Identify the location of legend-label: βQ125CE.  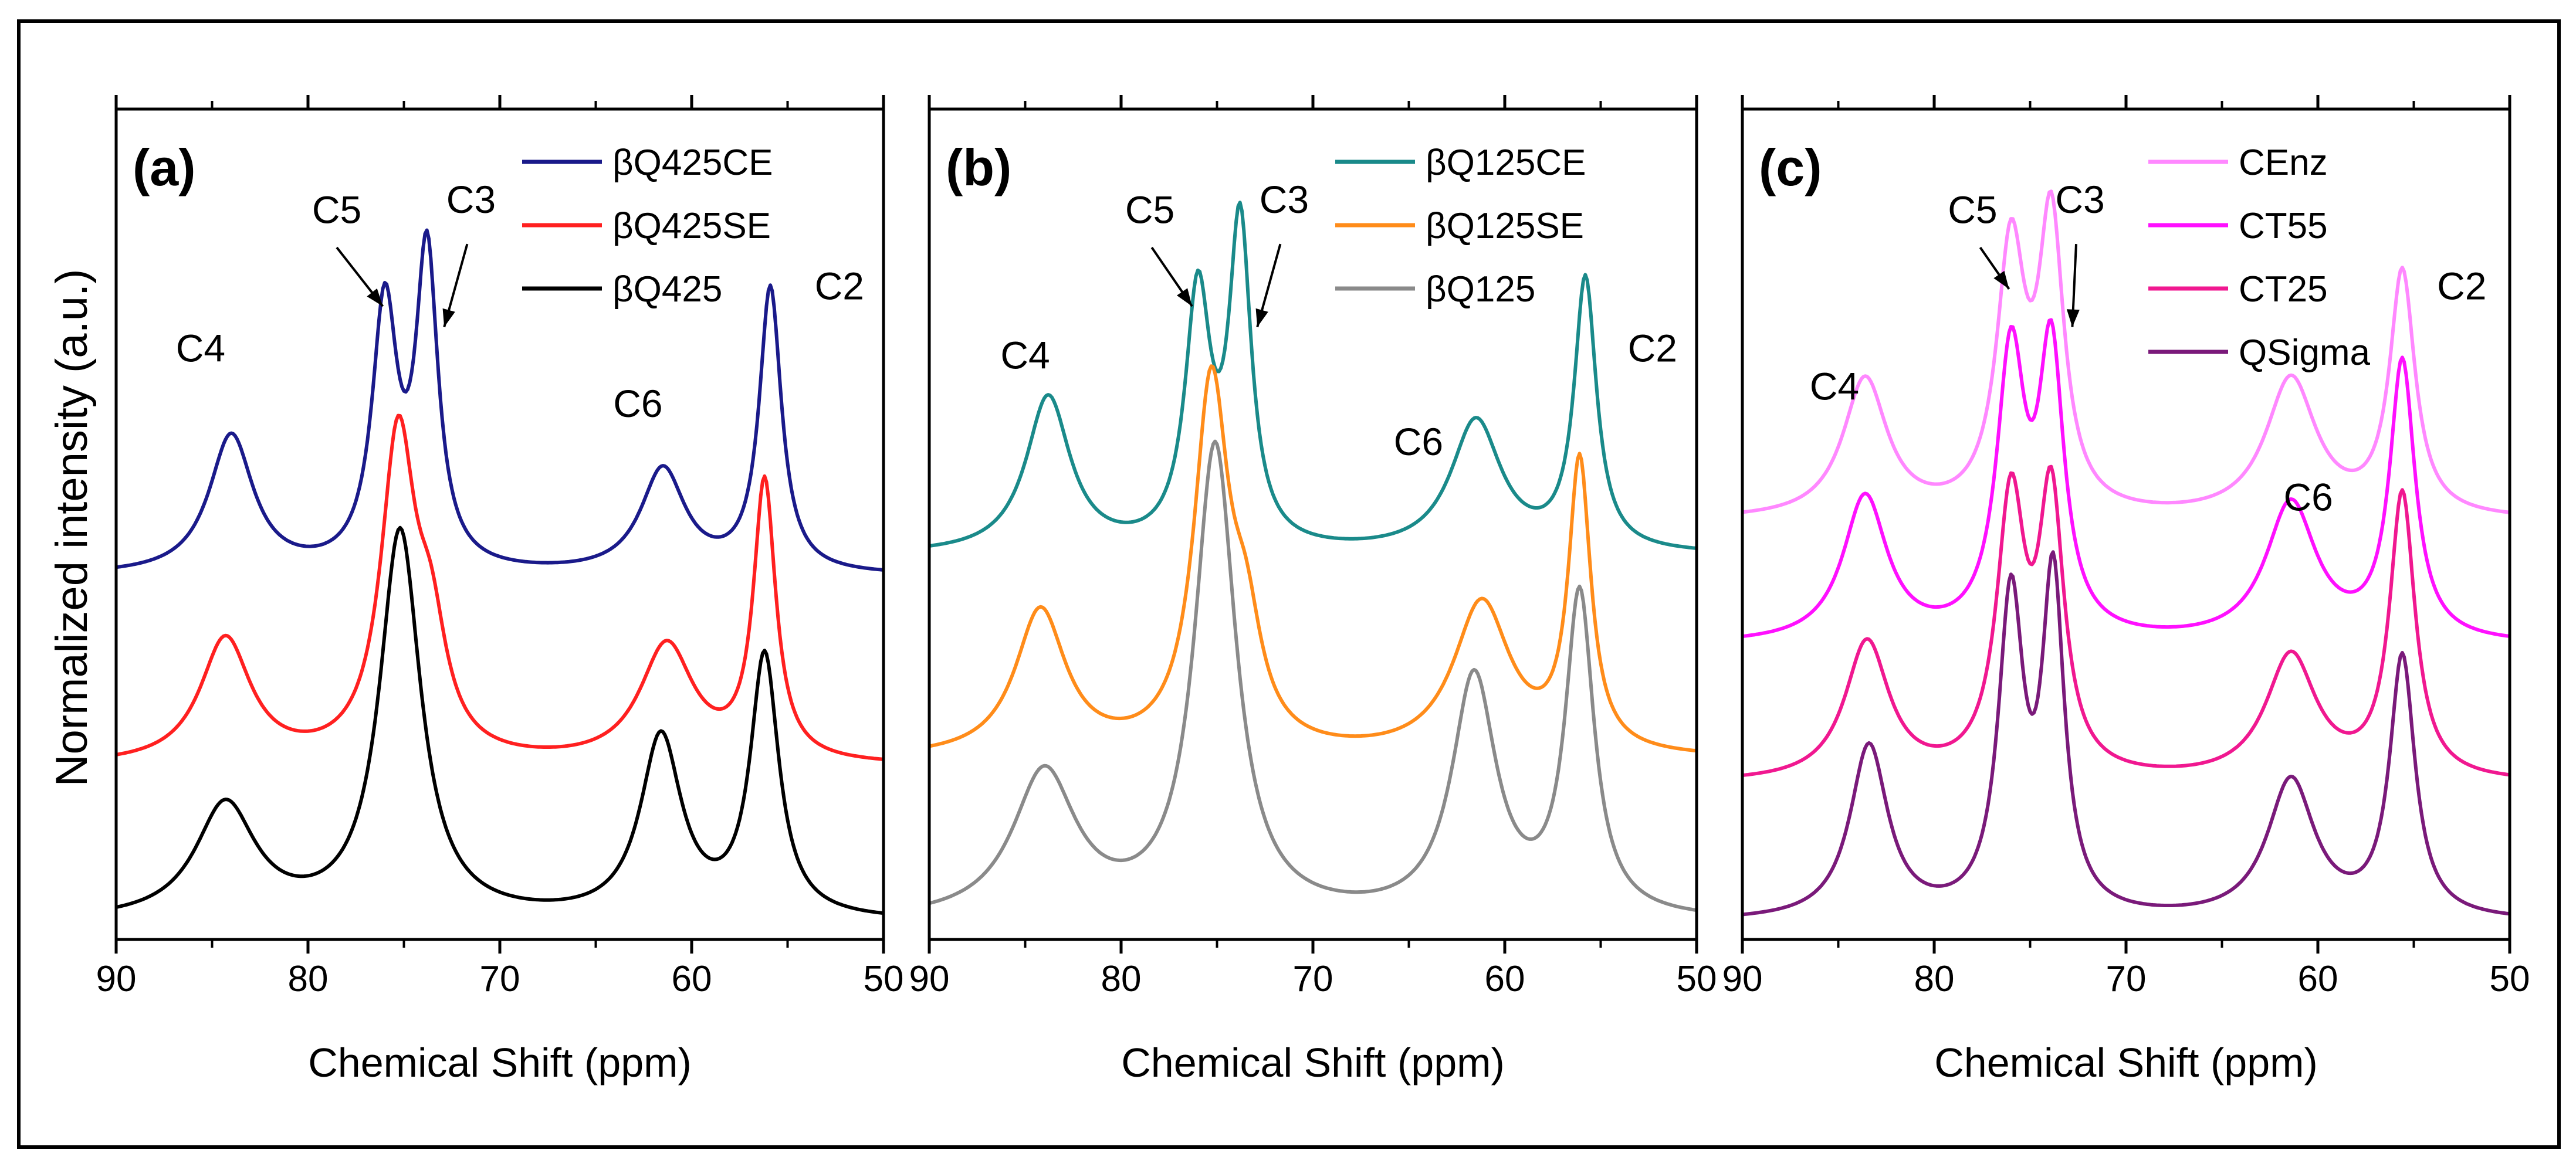
(1506, 163).